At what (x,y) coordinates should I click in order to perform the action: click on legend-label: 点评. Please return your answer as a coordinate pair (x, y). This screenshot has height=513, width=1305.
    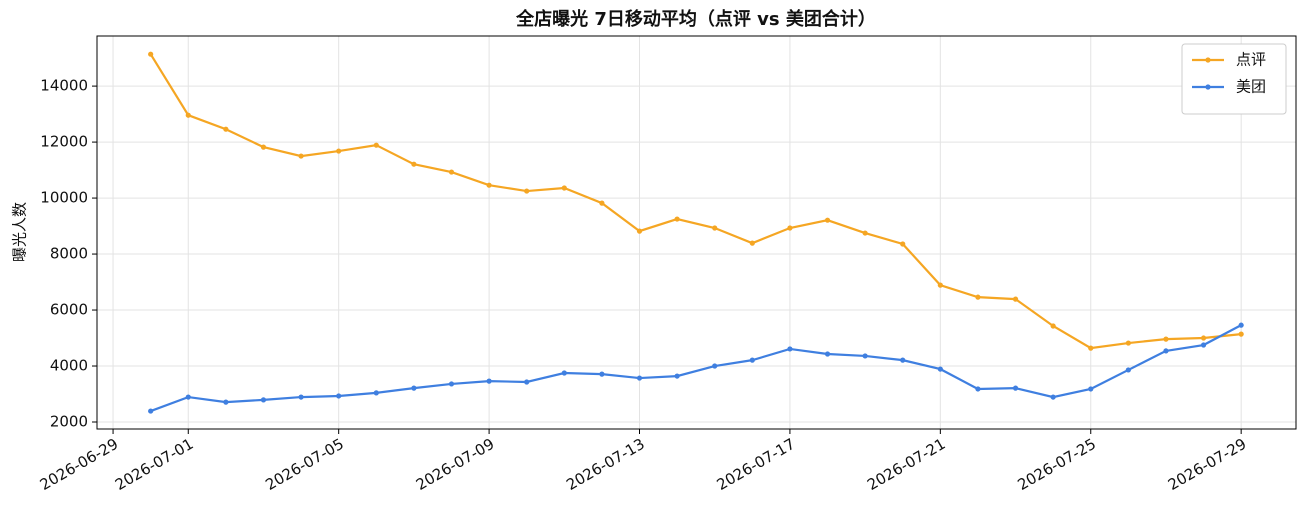
    Looking at the image, I should click on (1251, 60).